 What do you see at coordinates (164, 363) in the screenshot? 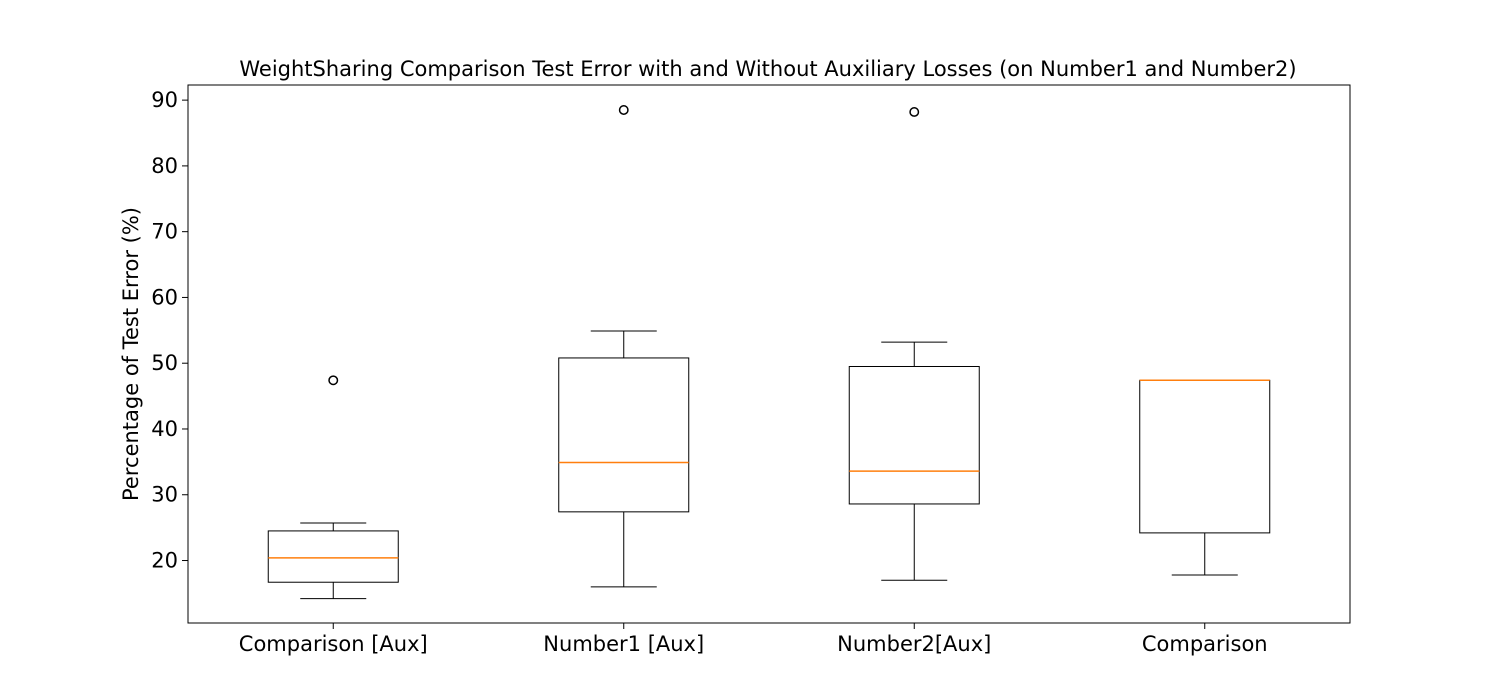
I see `y-tick-label: 50` at bounding box center [164, 363].